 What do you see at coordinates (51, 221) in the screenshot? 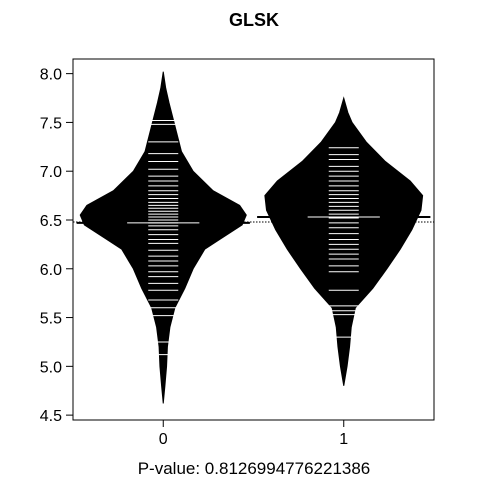
I see `y-tick-label: 6.5` at bounding box center [51, 221].